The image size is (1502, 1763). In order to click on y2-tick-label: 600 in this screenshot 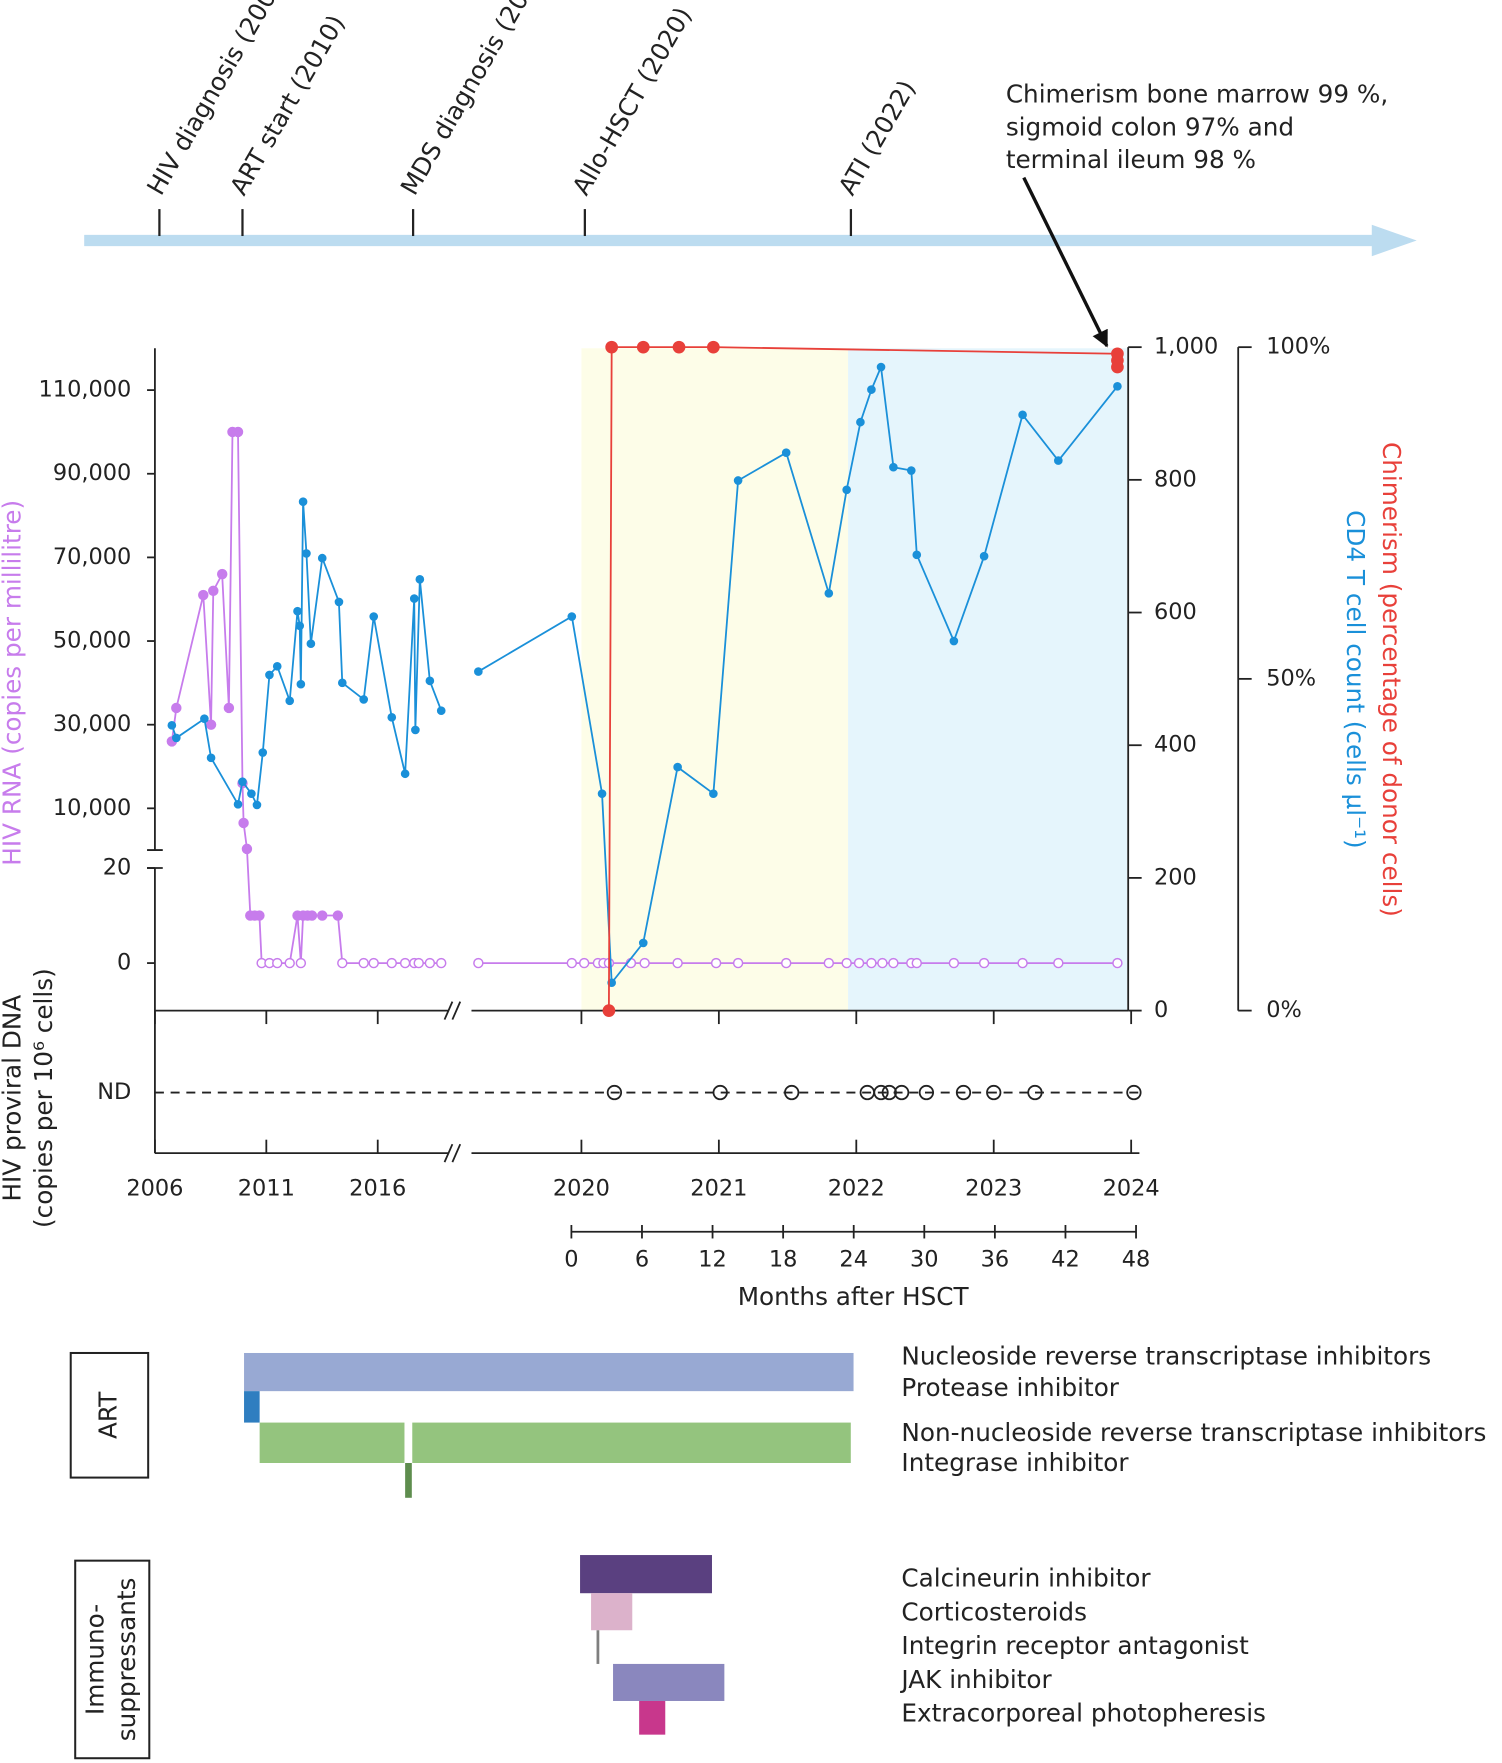, I will do `click(1175, 612)`.